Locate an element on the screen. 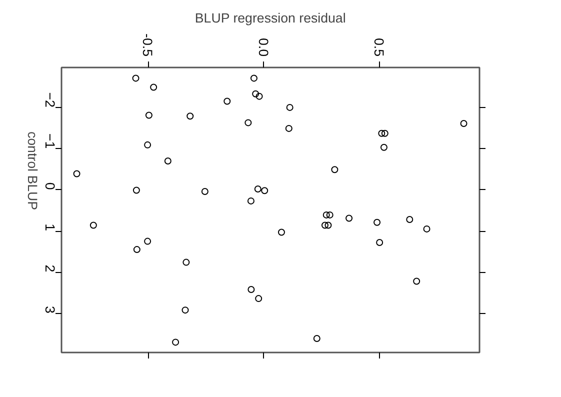 This screenshot has height=397, width=561. y-tick-label: 1 is located at coordinates (50, 228).